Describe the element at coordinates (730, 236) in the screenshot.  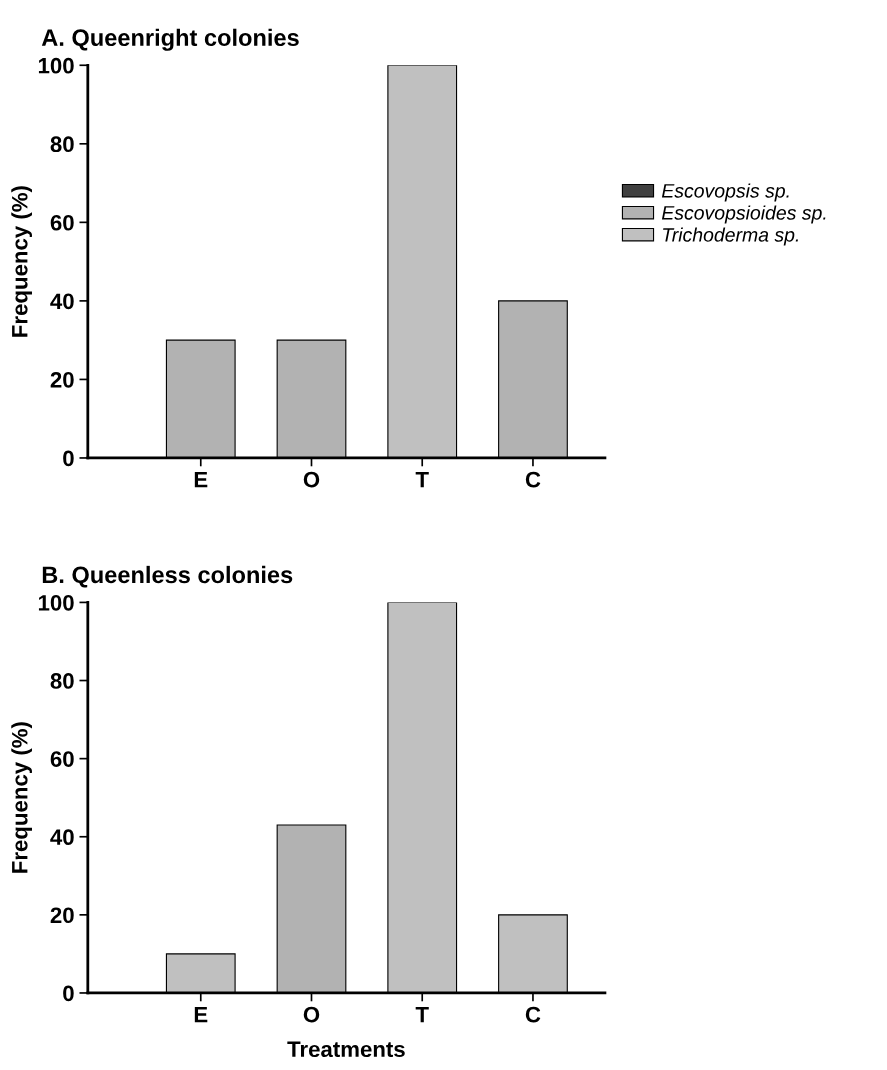
I see `legend-label: Trichoderma sp.` at that location.